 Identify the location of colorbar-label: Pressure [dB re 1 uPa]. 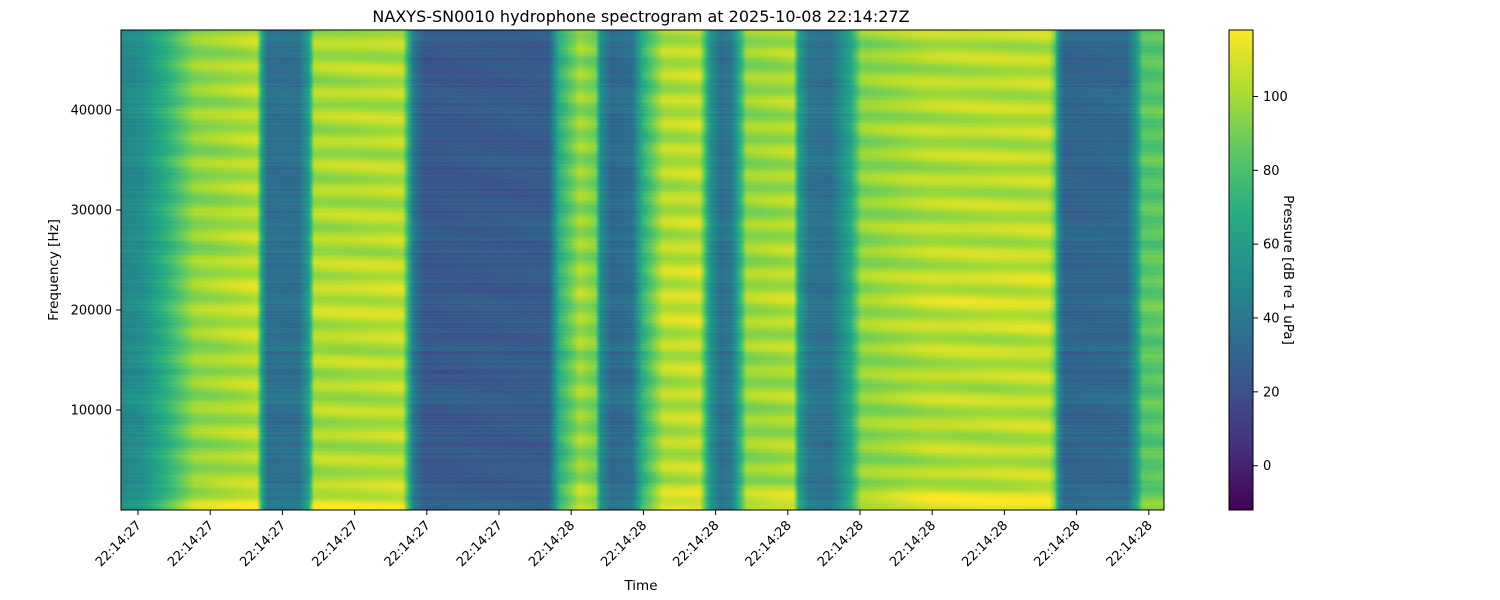
(1288, 270).